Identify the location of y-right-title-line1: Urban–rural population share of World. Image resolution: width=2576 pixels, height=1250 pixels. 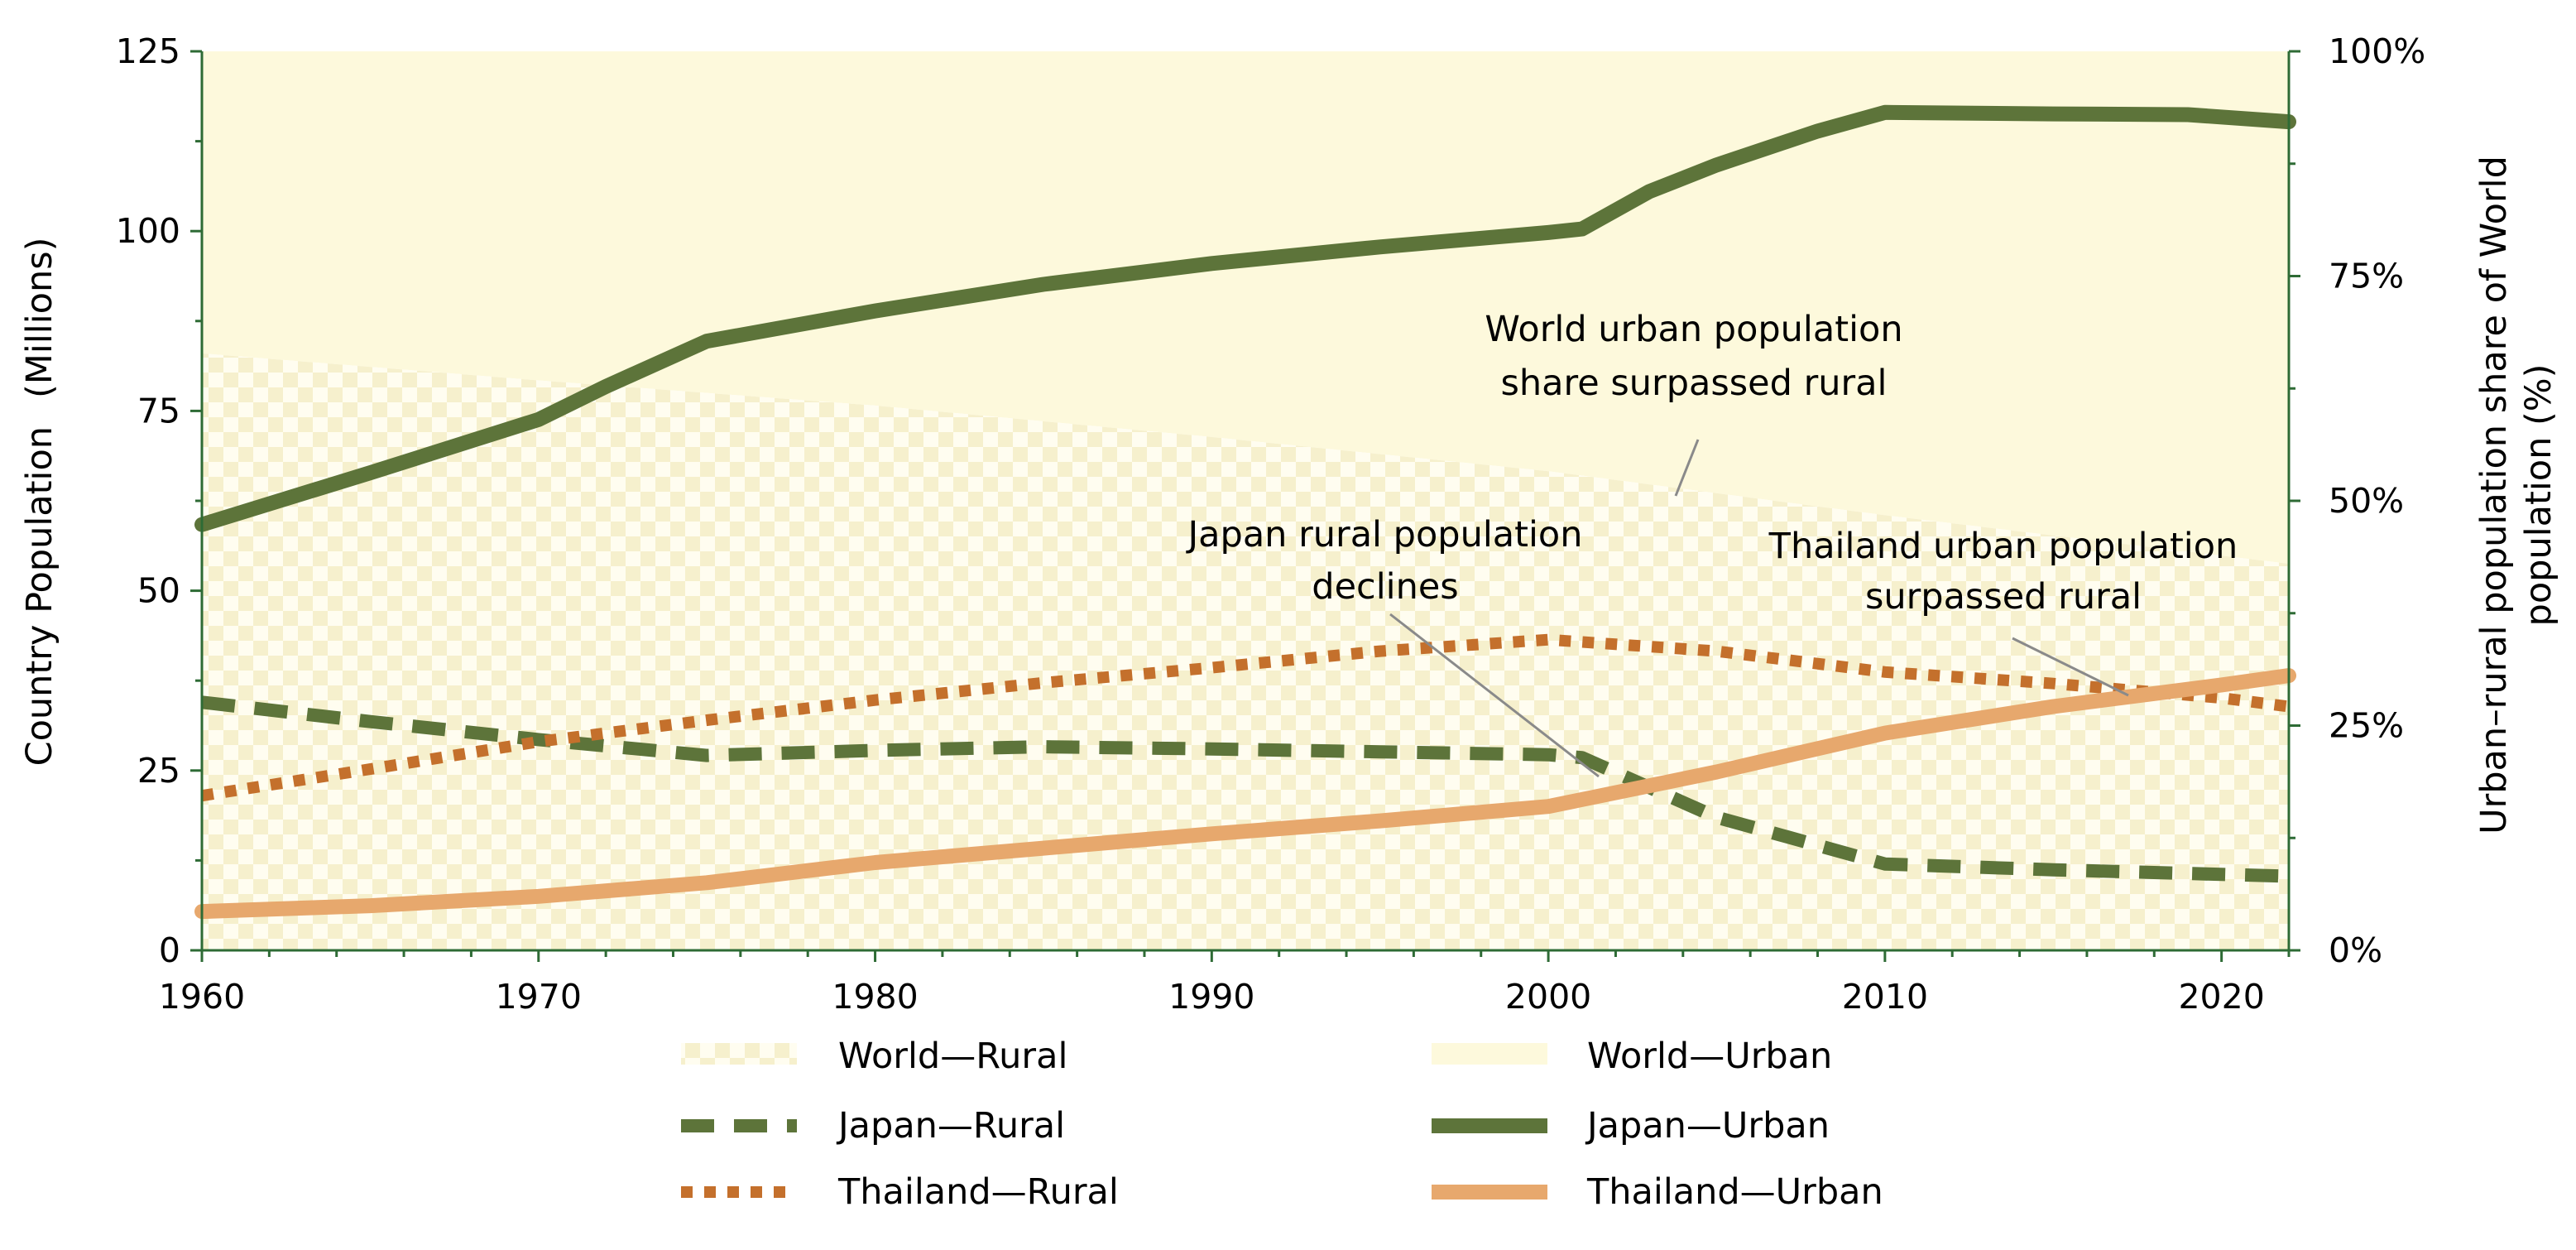
(2494, 495).